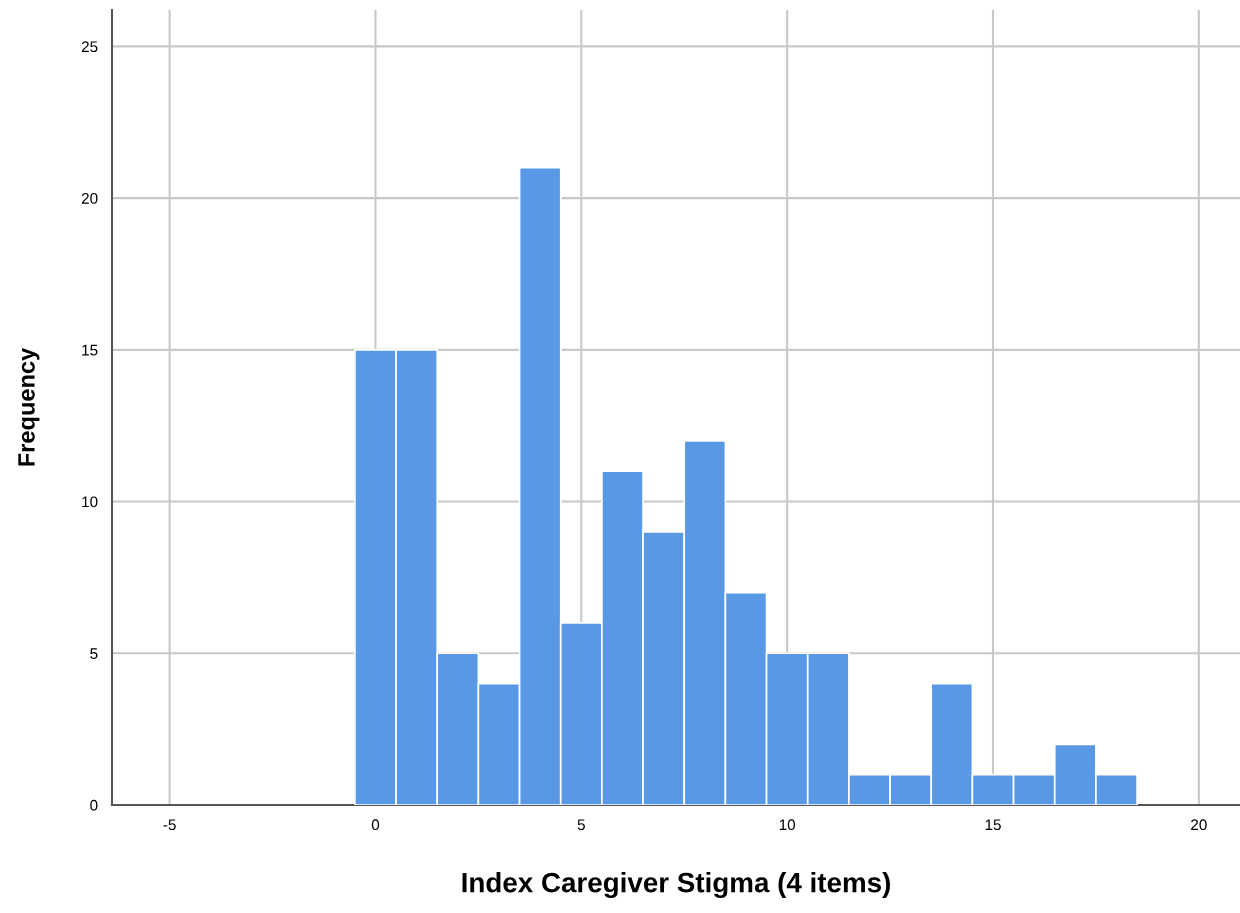 This screenshot has height=913, width=1240. Describe the element at coordinates (29, 406) in the screenshot. I see `y-axis-title: Frequency` at that location.